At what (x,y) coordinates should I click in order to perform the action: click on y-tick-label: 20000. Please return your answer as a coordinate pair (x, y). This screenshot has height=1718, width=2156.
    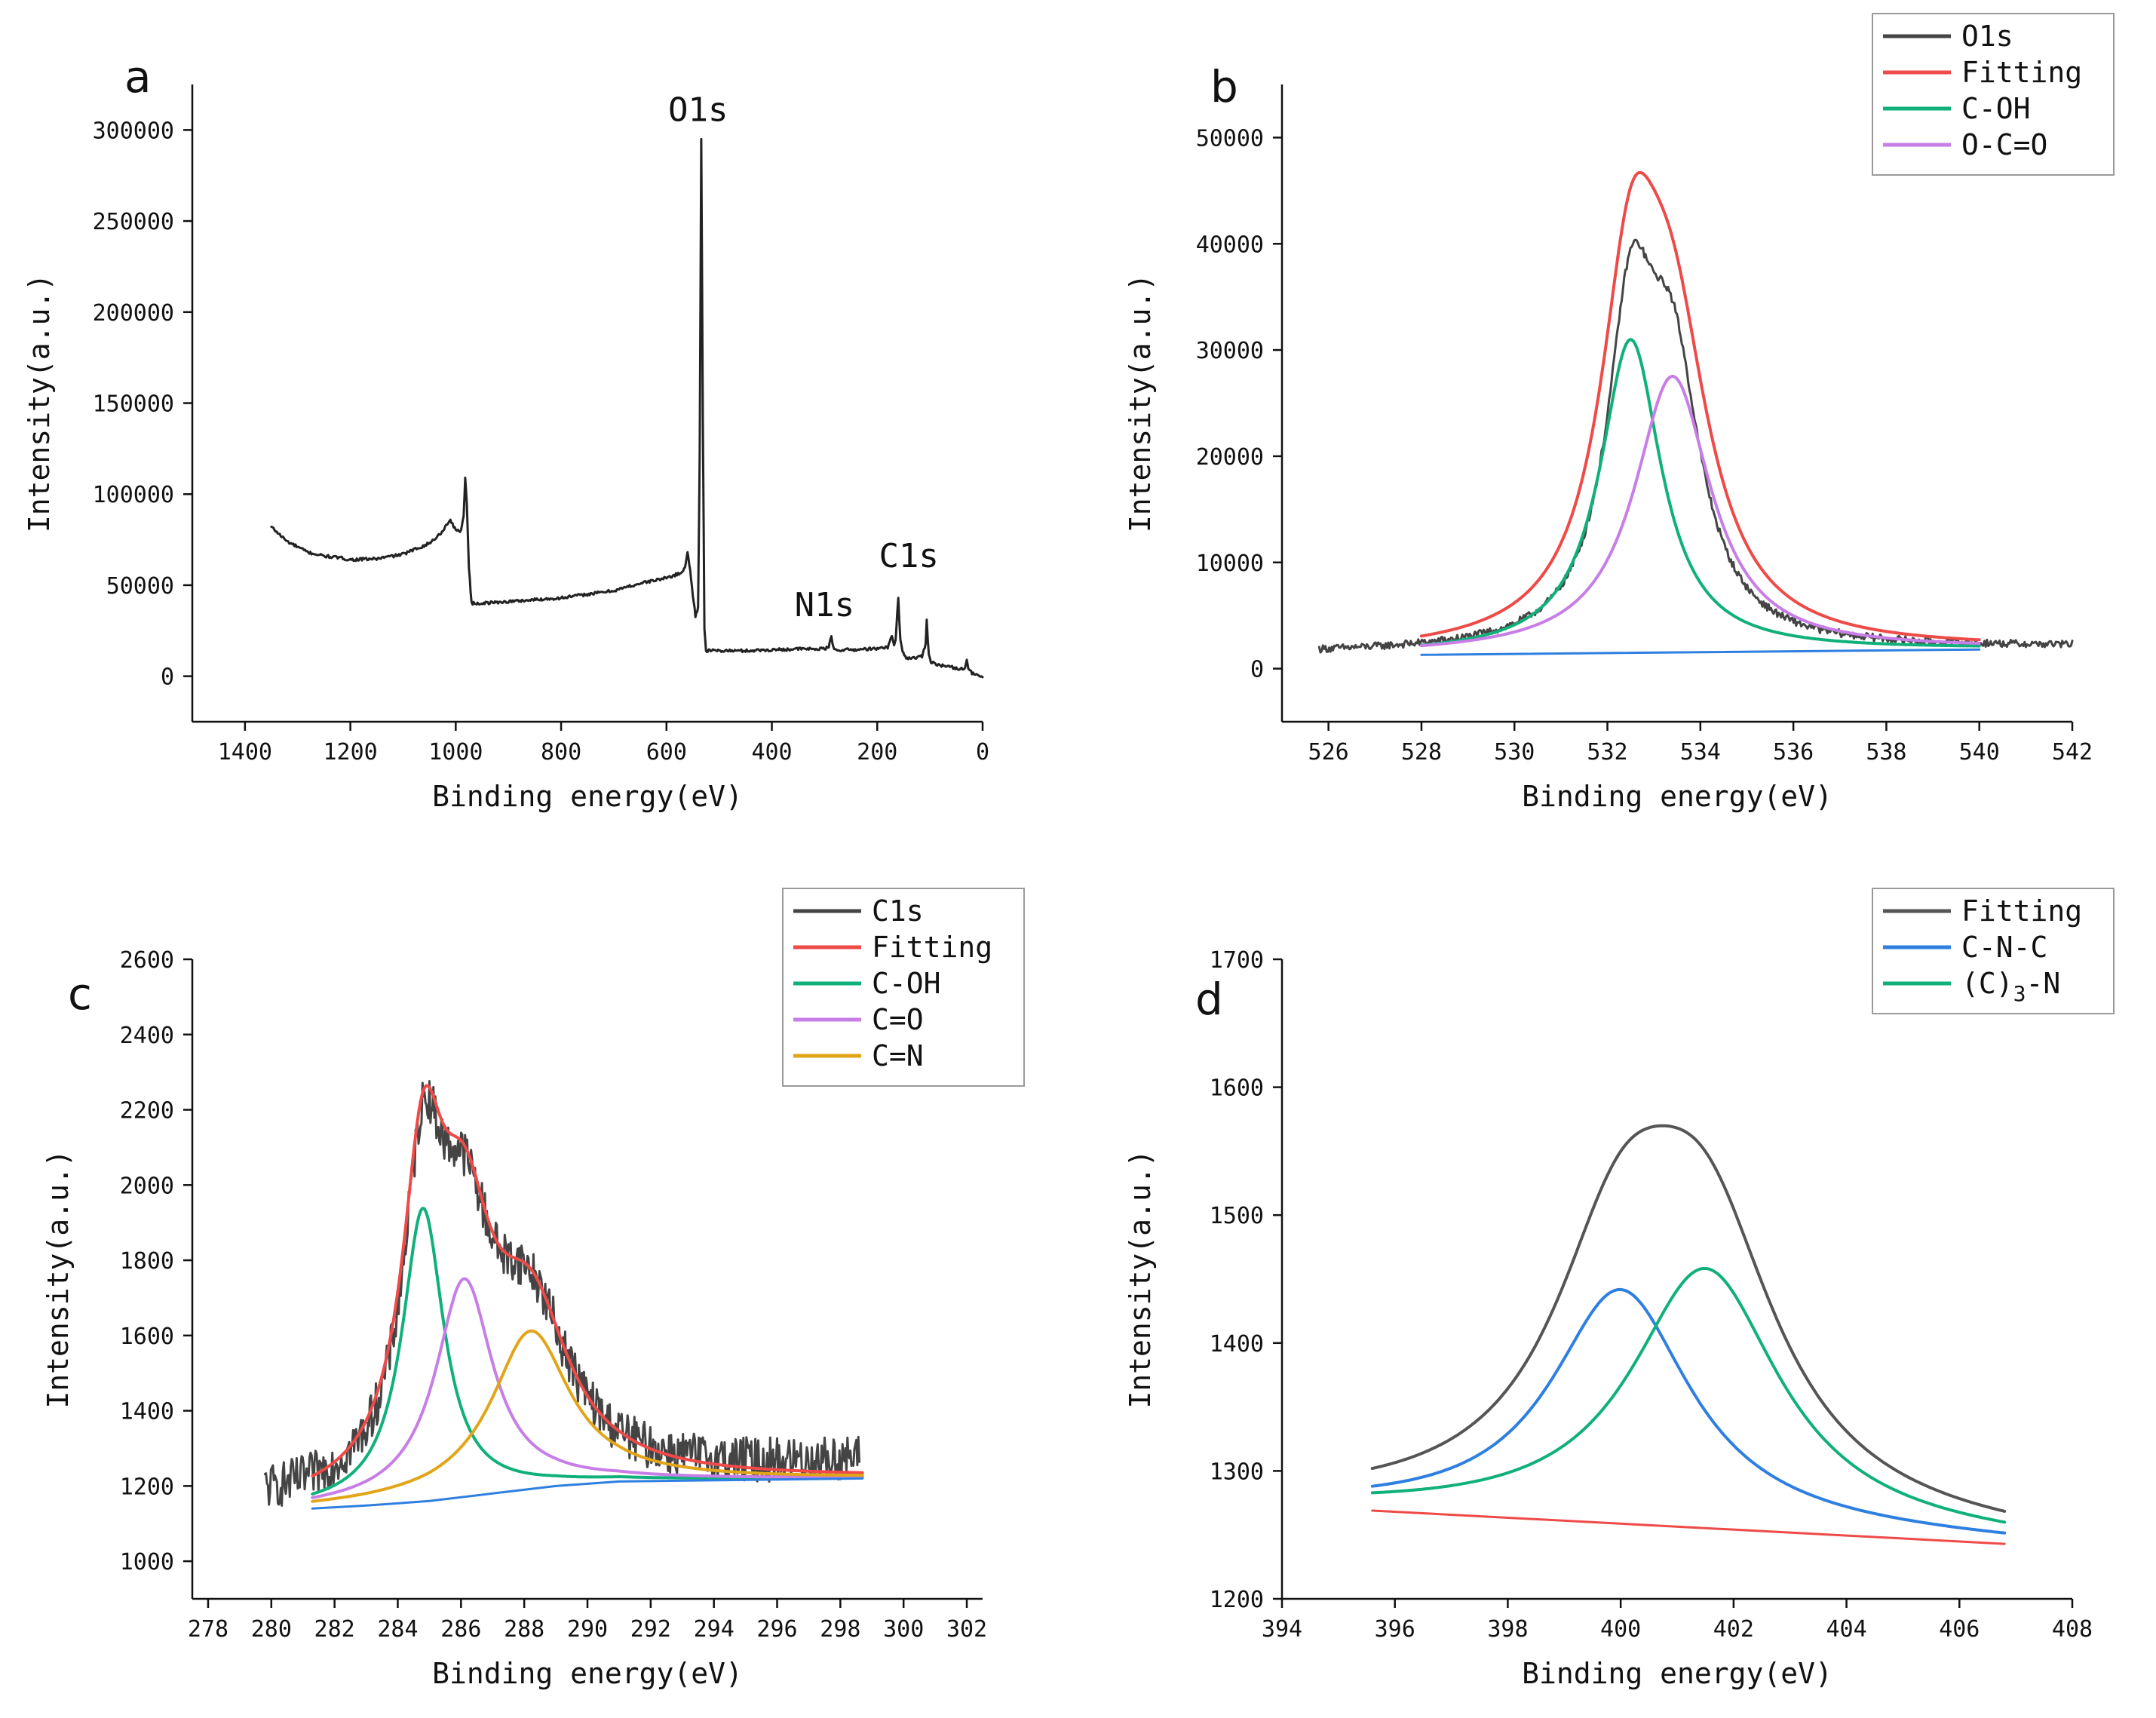
    Looking at the image, I should click on (1230, 458).